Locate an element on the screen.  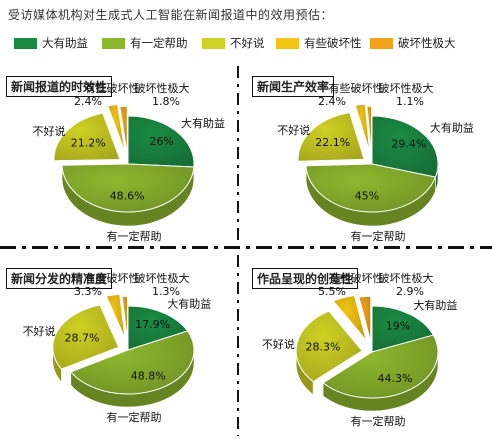
slice-value-label: 2.9% is located at coordinates (410, 291).